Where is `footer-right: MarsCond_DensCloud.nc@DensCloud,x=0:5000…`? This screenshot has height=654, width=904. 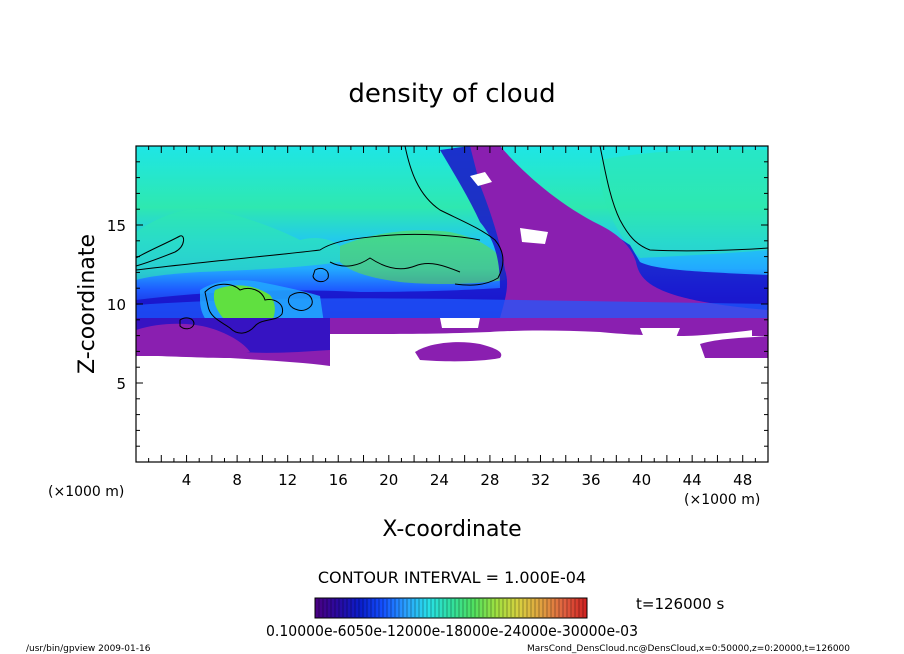 footer-right: MarsCond_DensCloud.nc@DensCloud,x=0:5000… is located at coordinates (688, 649).